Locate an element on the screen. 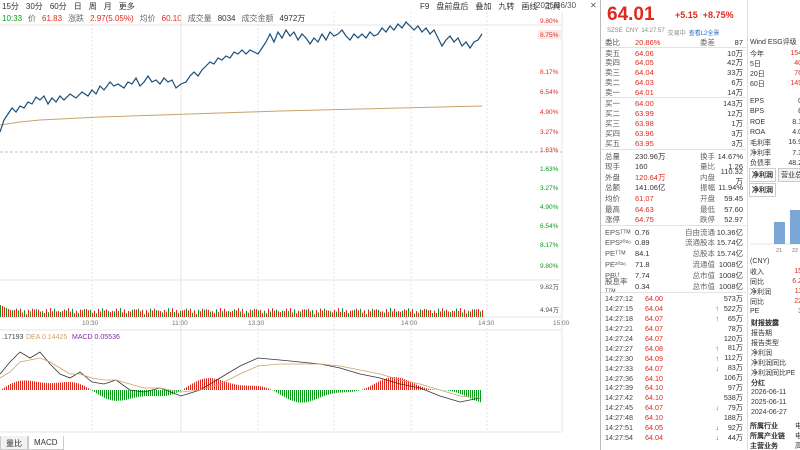 This screenshot has width=800, height=450. stat-row: 现手 160 量比 1.26 is located at coordinates (674, 167).